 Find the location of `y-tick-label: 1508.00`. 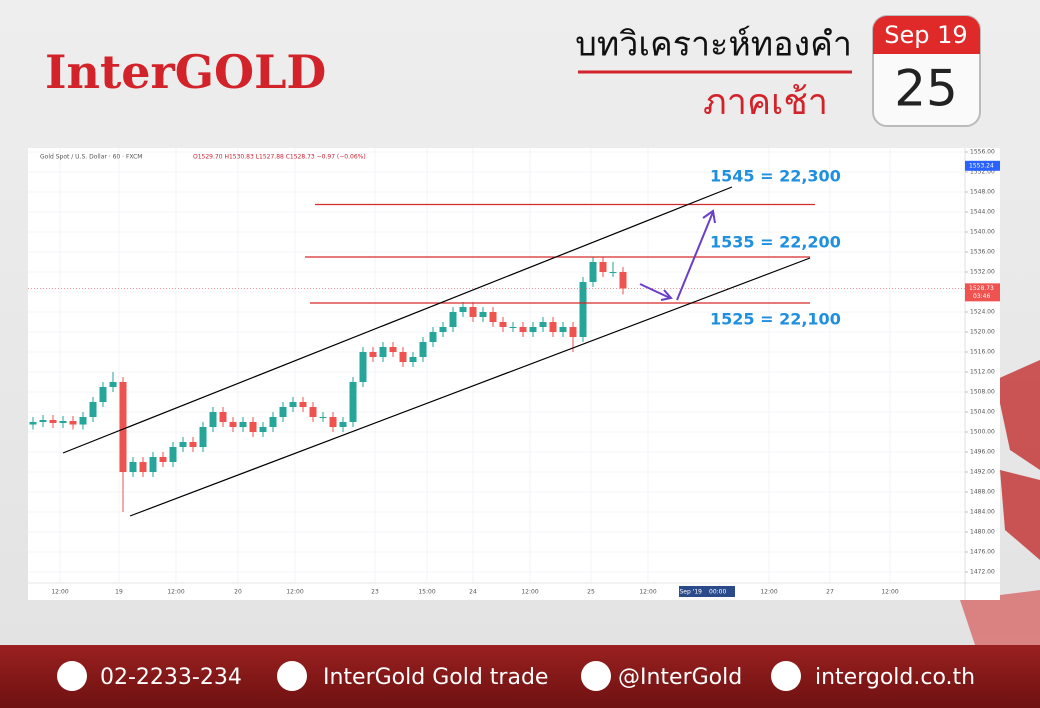

y-tick-label: 1508.00 is located at coordinates (982, 392).